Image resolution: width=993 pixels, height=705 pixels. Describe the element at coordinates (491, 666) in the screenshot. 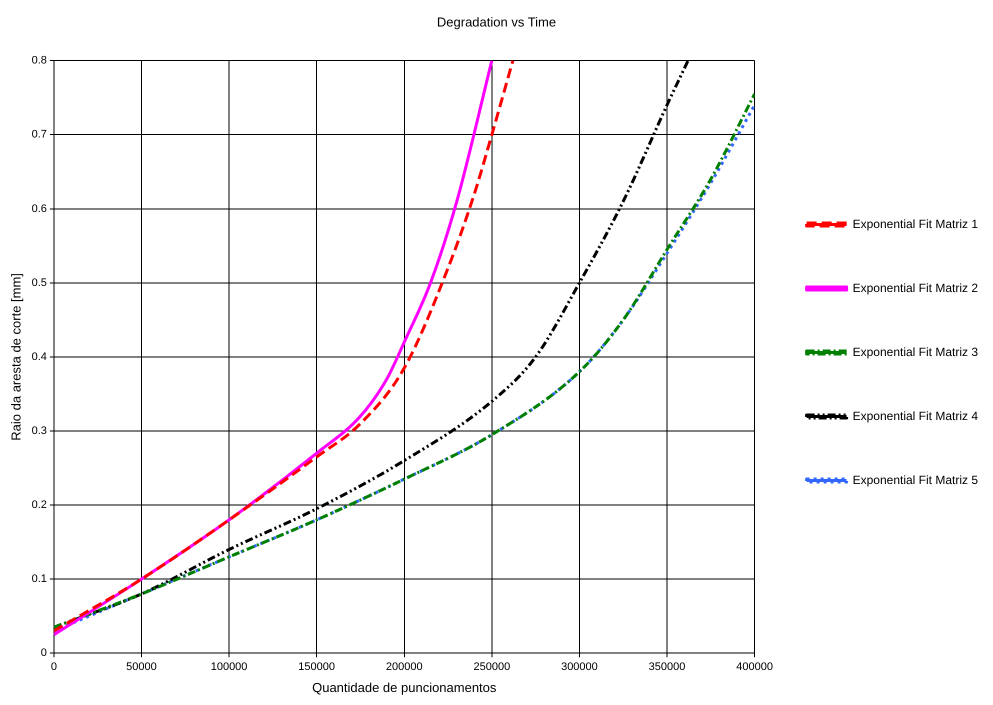

I see `x-tick-label: 250000` at that location.